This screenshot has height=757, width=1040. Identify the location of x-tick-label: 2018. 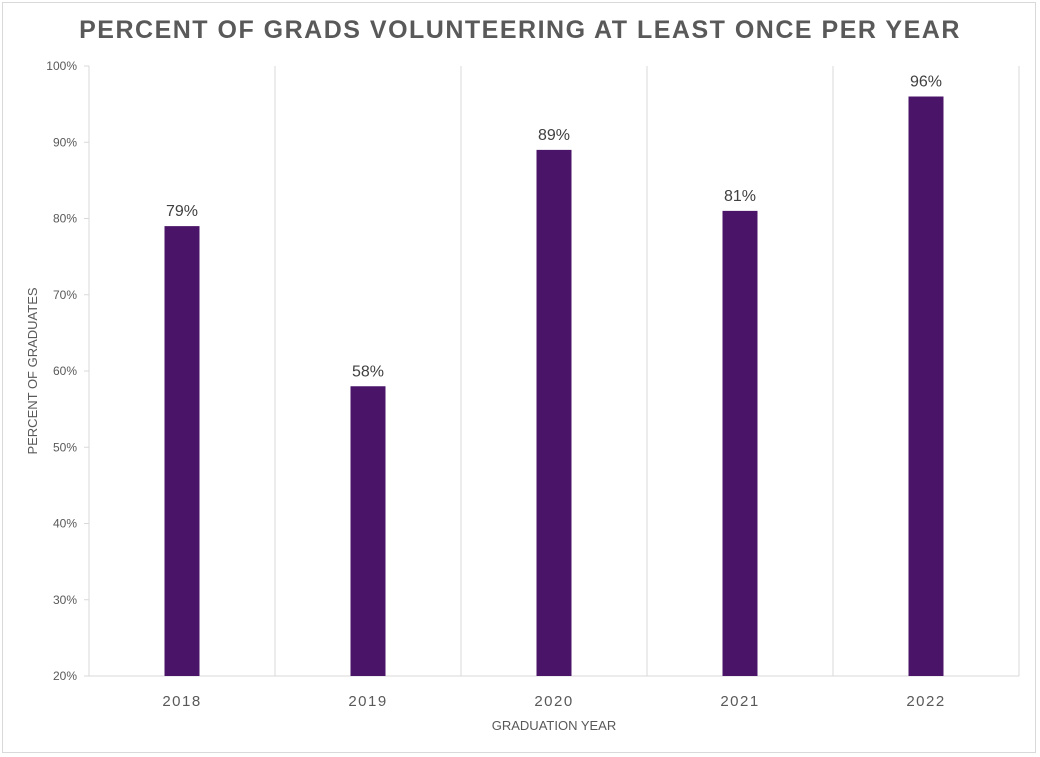
(181, 701).